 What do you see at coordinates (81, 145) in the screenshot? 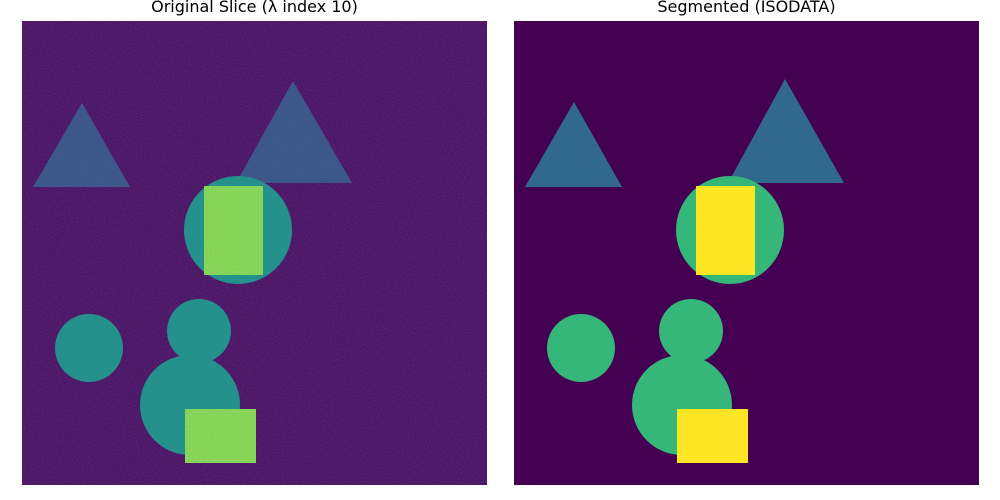
I see `original-triangle-left` at bounding box center [81, 145].